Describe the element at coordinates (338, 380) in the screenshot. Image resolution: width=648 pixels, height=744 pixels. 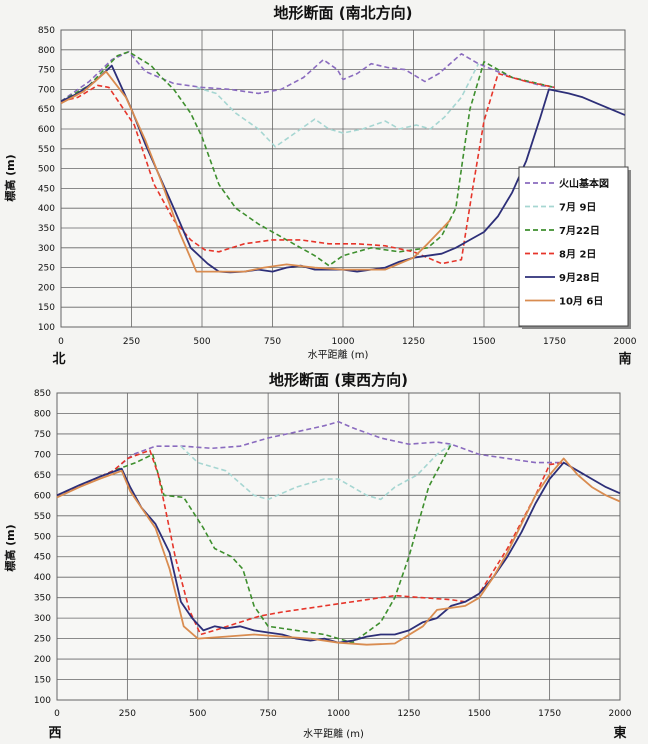
I see `chart-title: 地形断面 (東西方向)` at that location.